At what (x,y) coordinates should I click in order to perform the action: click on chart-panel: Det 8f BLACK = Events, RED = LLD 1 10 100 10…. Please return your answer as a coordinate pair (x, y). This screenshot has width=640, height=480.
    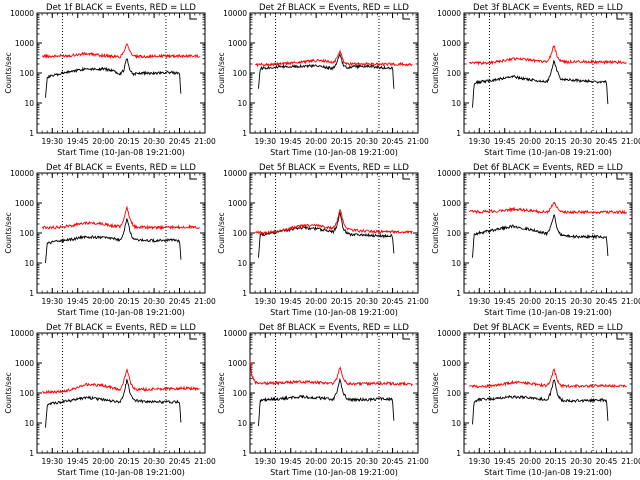
    Looking at the image, I should click on (323, 400).